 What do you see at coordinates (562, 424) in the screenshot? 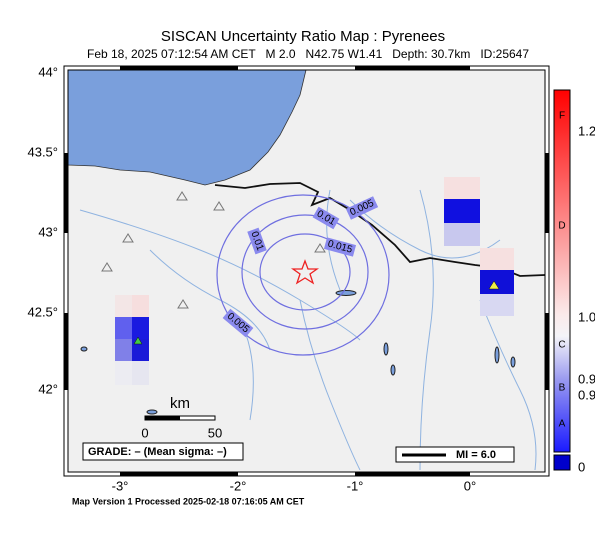
I see `colorbar-letter: A` at bounding box center [562, 424].